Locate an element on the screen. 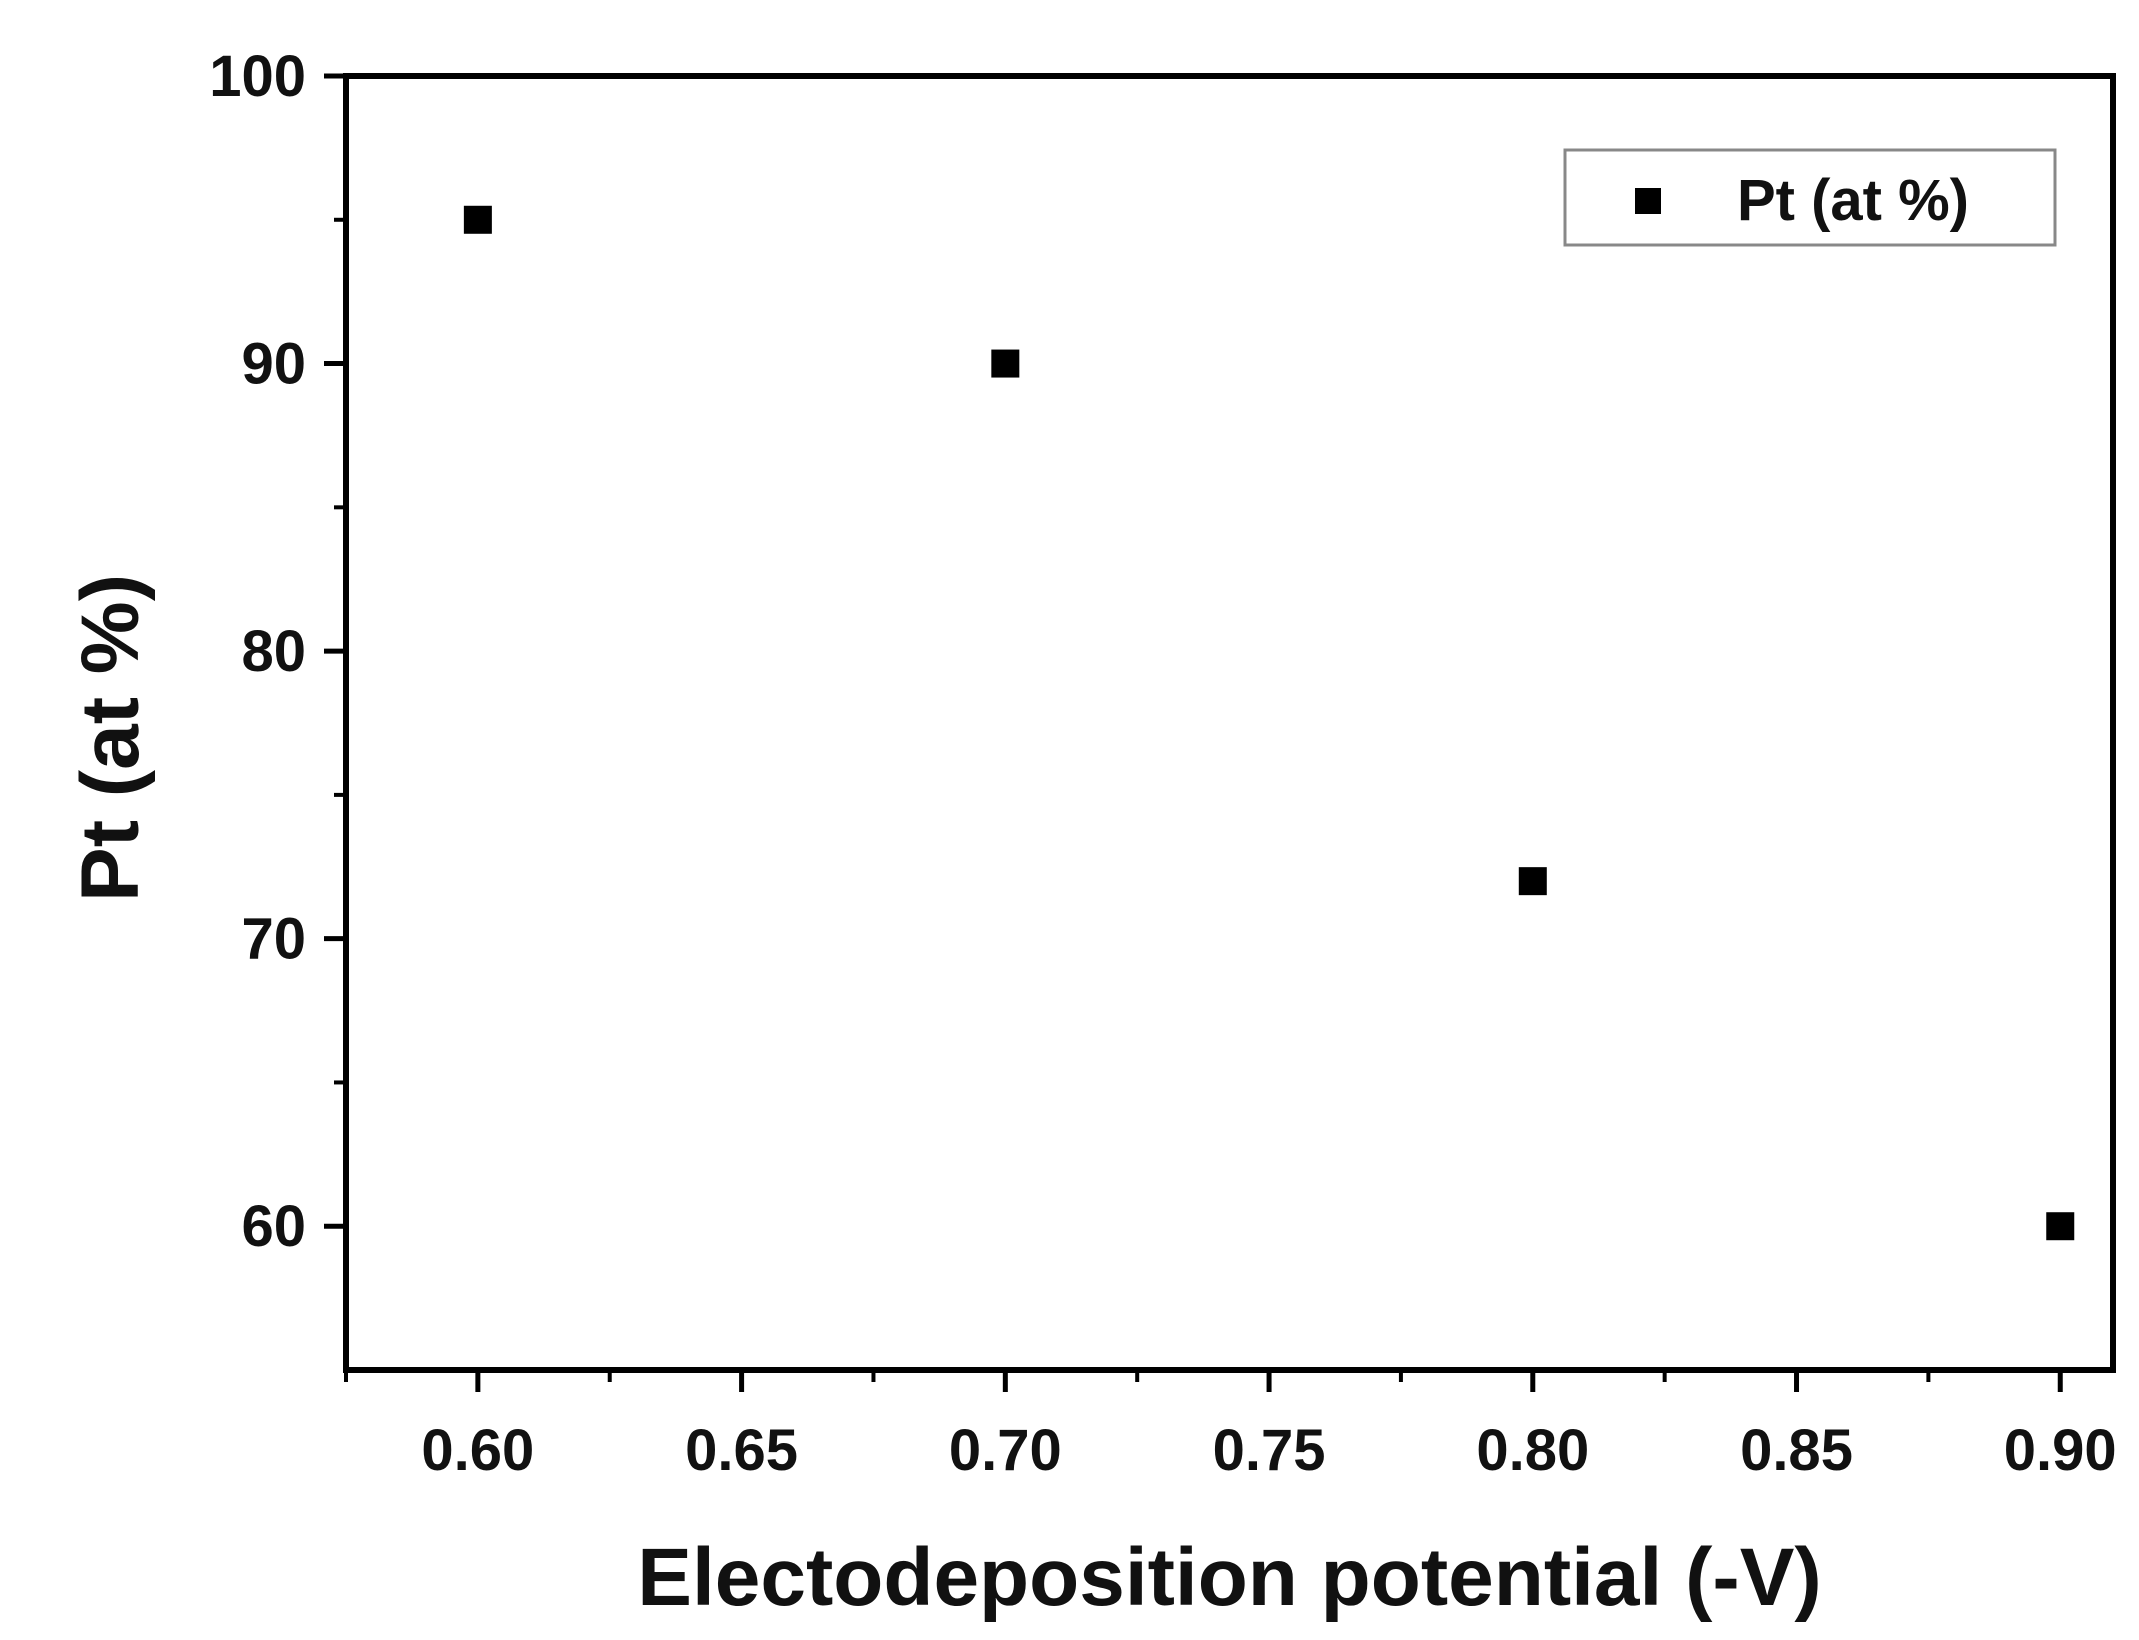 The image size is (2139, 1640). legend-label: Pt (at %) is located at coordinates (1853, 200).